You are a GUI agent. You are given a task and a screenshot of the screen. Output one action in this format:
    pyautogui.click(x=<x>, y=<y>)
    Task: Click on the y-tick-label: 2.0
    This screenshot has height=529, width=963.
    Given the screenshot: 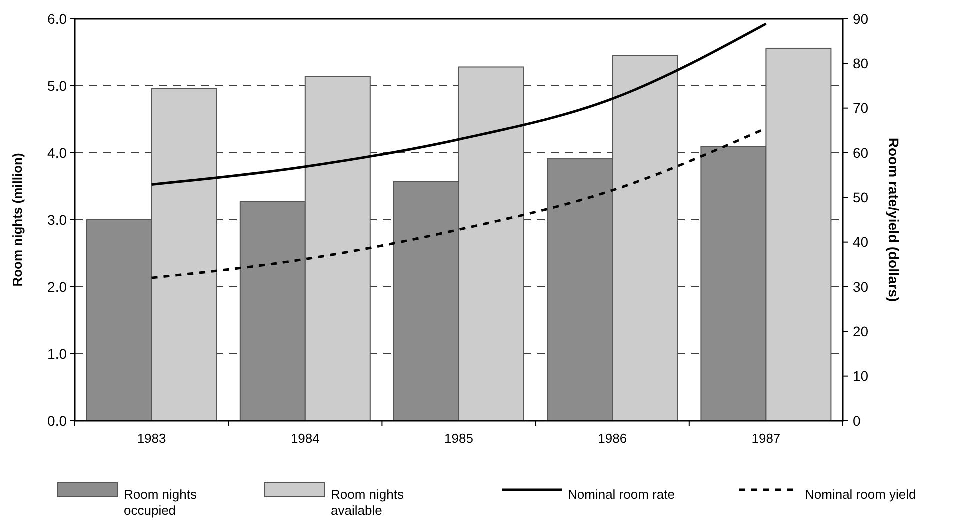 What is the action you would take?
    pyautogui.click(x=58, y=286)
    